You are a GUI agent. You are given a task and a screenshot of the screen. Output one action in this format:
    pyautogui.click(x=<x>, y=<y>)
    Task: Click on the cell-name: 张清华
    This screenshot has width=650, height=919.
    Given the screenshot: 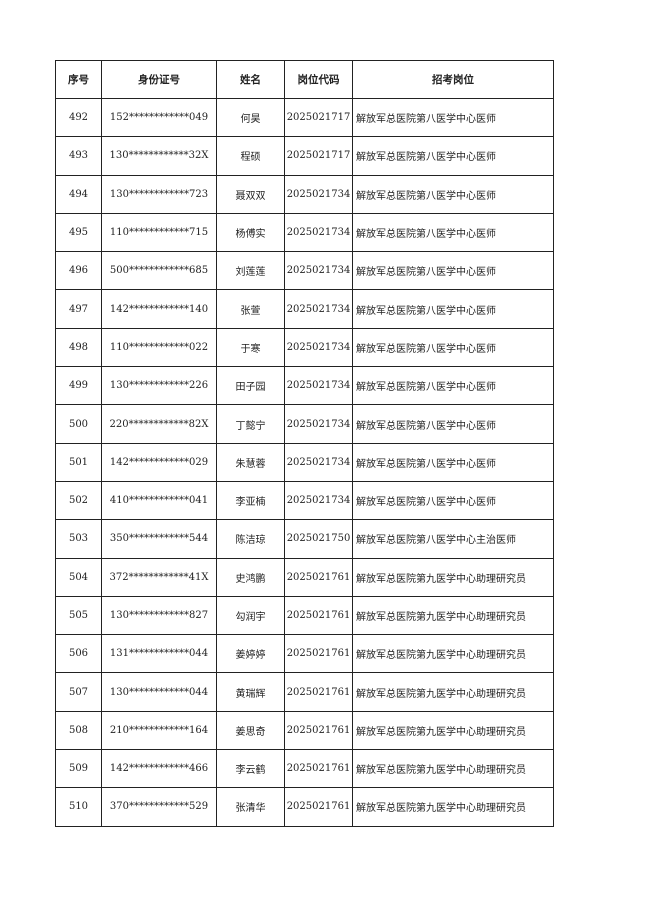 What is the action you would take?
    pyautogui.click(x=250, y=807)
    